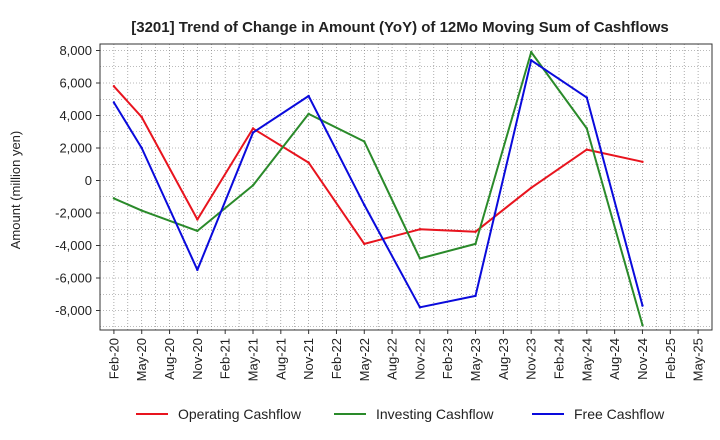 Image resolution: width=720 pixels, height=440 pixels. What do you see at coordinates (225, 358) in the screenshot?
I see `x-tick-label: Feb-21` at bounding box center [225, 358].